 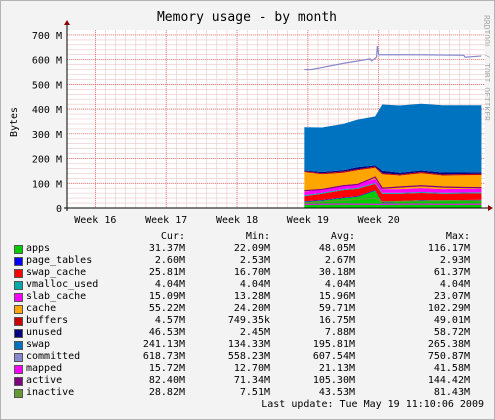 I want to click on x-tick-label: Week 19, so click(x=308, y=220).